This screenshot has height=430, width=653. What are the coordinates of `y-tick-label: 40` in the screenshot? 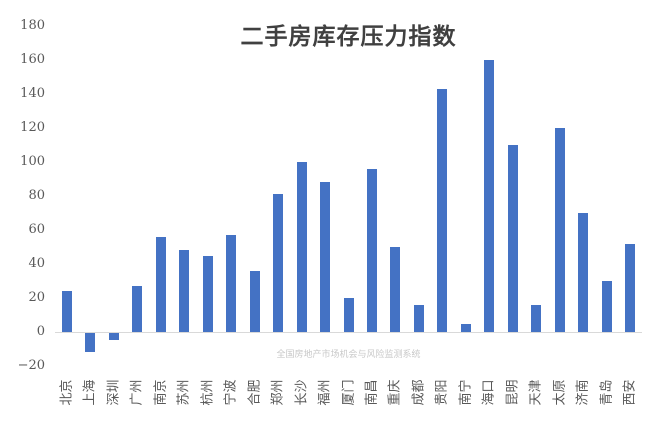 It's located at (36, 263).